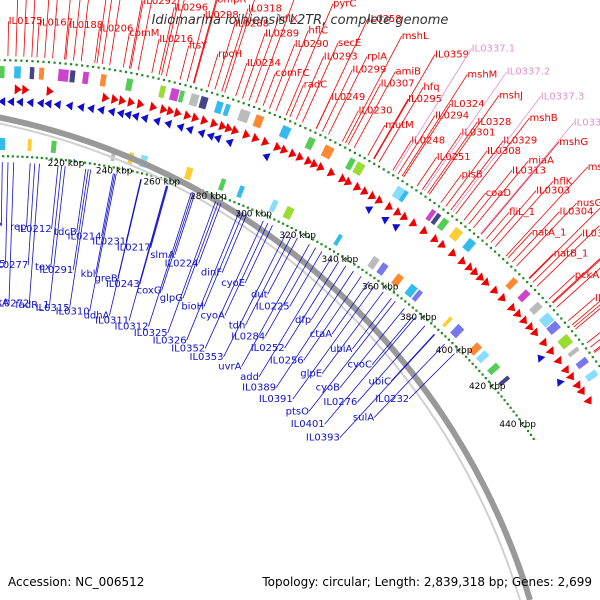 The height and width of the screenshot is (600, 600). I want to click on forward-gene-label: mshM, so click(482, 74).